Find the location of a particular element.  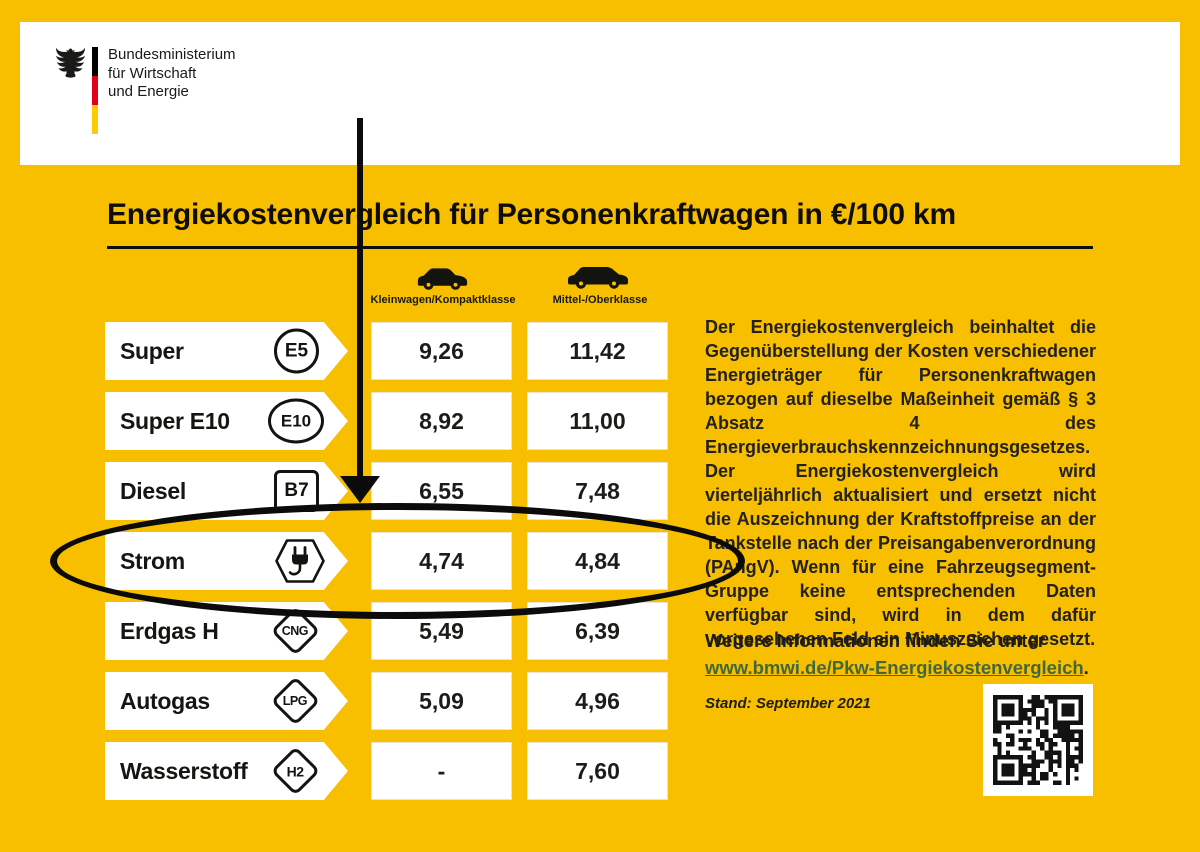

down-arrow-head is located at coordinates (360, 489).